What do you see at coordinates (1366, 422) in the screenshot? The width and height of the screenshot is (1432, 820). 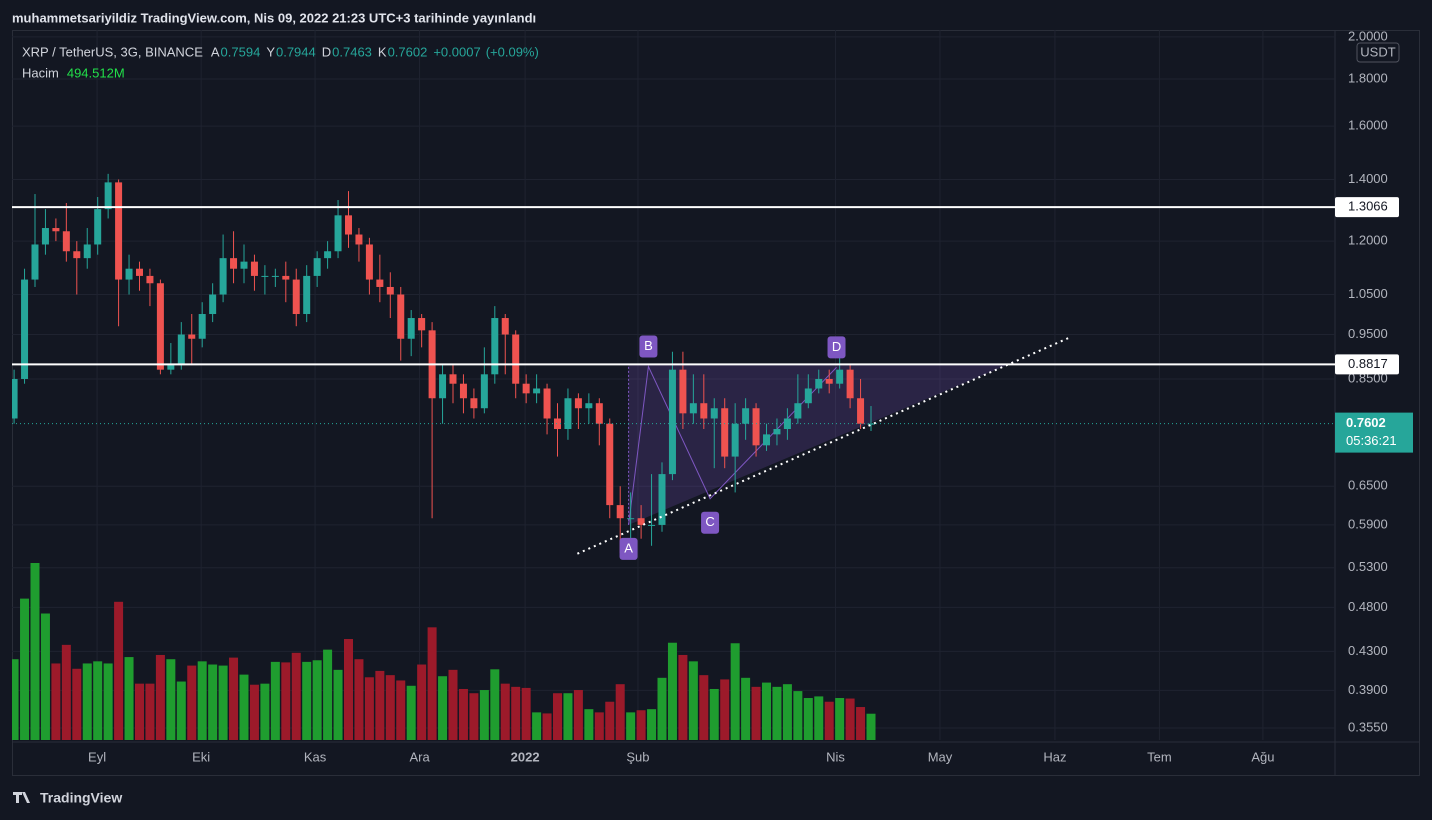 I see `current-price: 0.7602` at bounding box center [1366, 422].